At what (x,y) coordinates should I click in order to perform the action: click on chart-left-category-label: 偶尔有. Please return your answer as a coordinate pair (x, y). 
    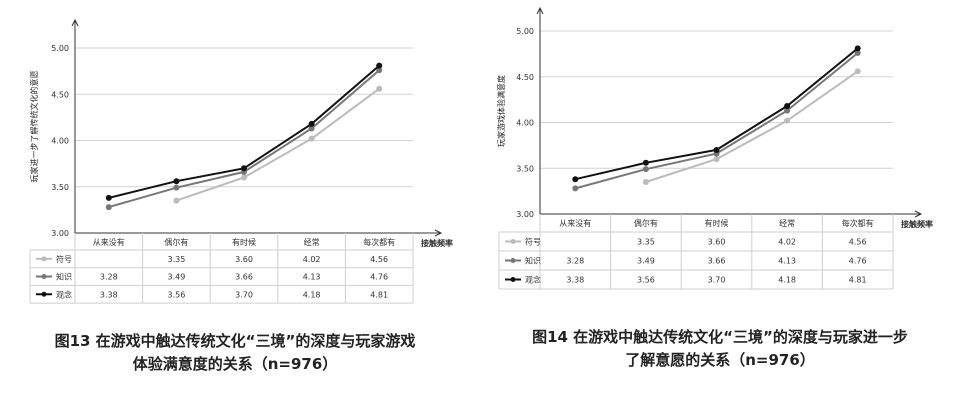
    Looking at the image, I should click on (176, 242).